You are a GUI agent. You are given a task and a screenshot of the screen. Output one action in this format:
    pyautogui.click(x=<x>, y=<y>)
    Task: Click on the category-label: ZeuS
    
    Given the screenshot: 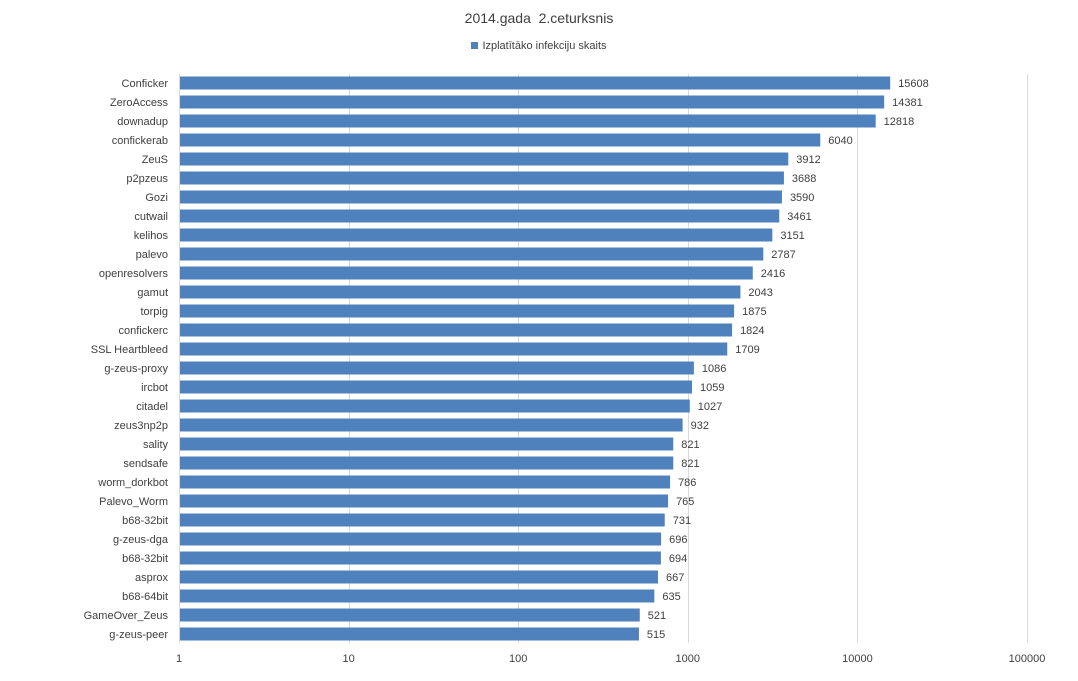 What is the action you would take?
    pyautogui.click(x=155, y=160)
    